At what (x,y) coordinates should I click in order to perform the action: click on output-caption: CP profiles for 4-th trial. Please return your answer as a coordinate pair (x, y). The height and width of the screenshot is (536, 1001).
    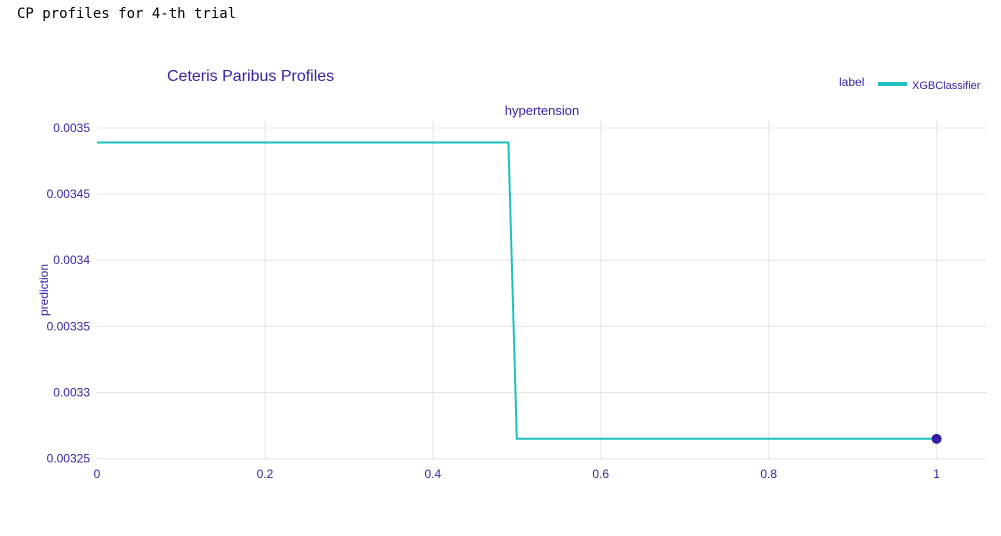
    Looking at the image, I should click on (127, 14).